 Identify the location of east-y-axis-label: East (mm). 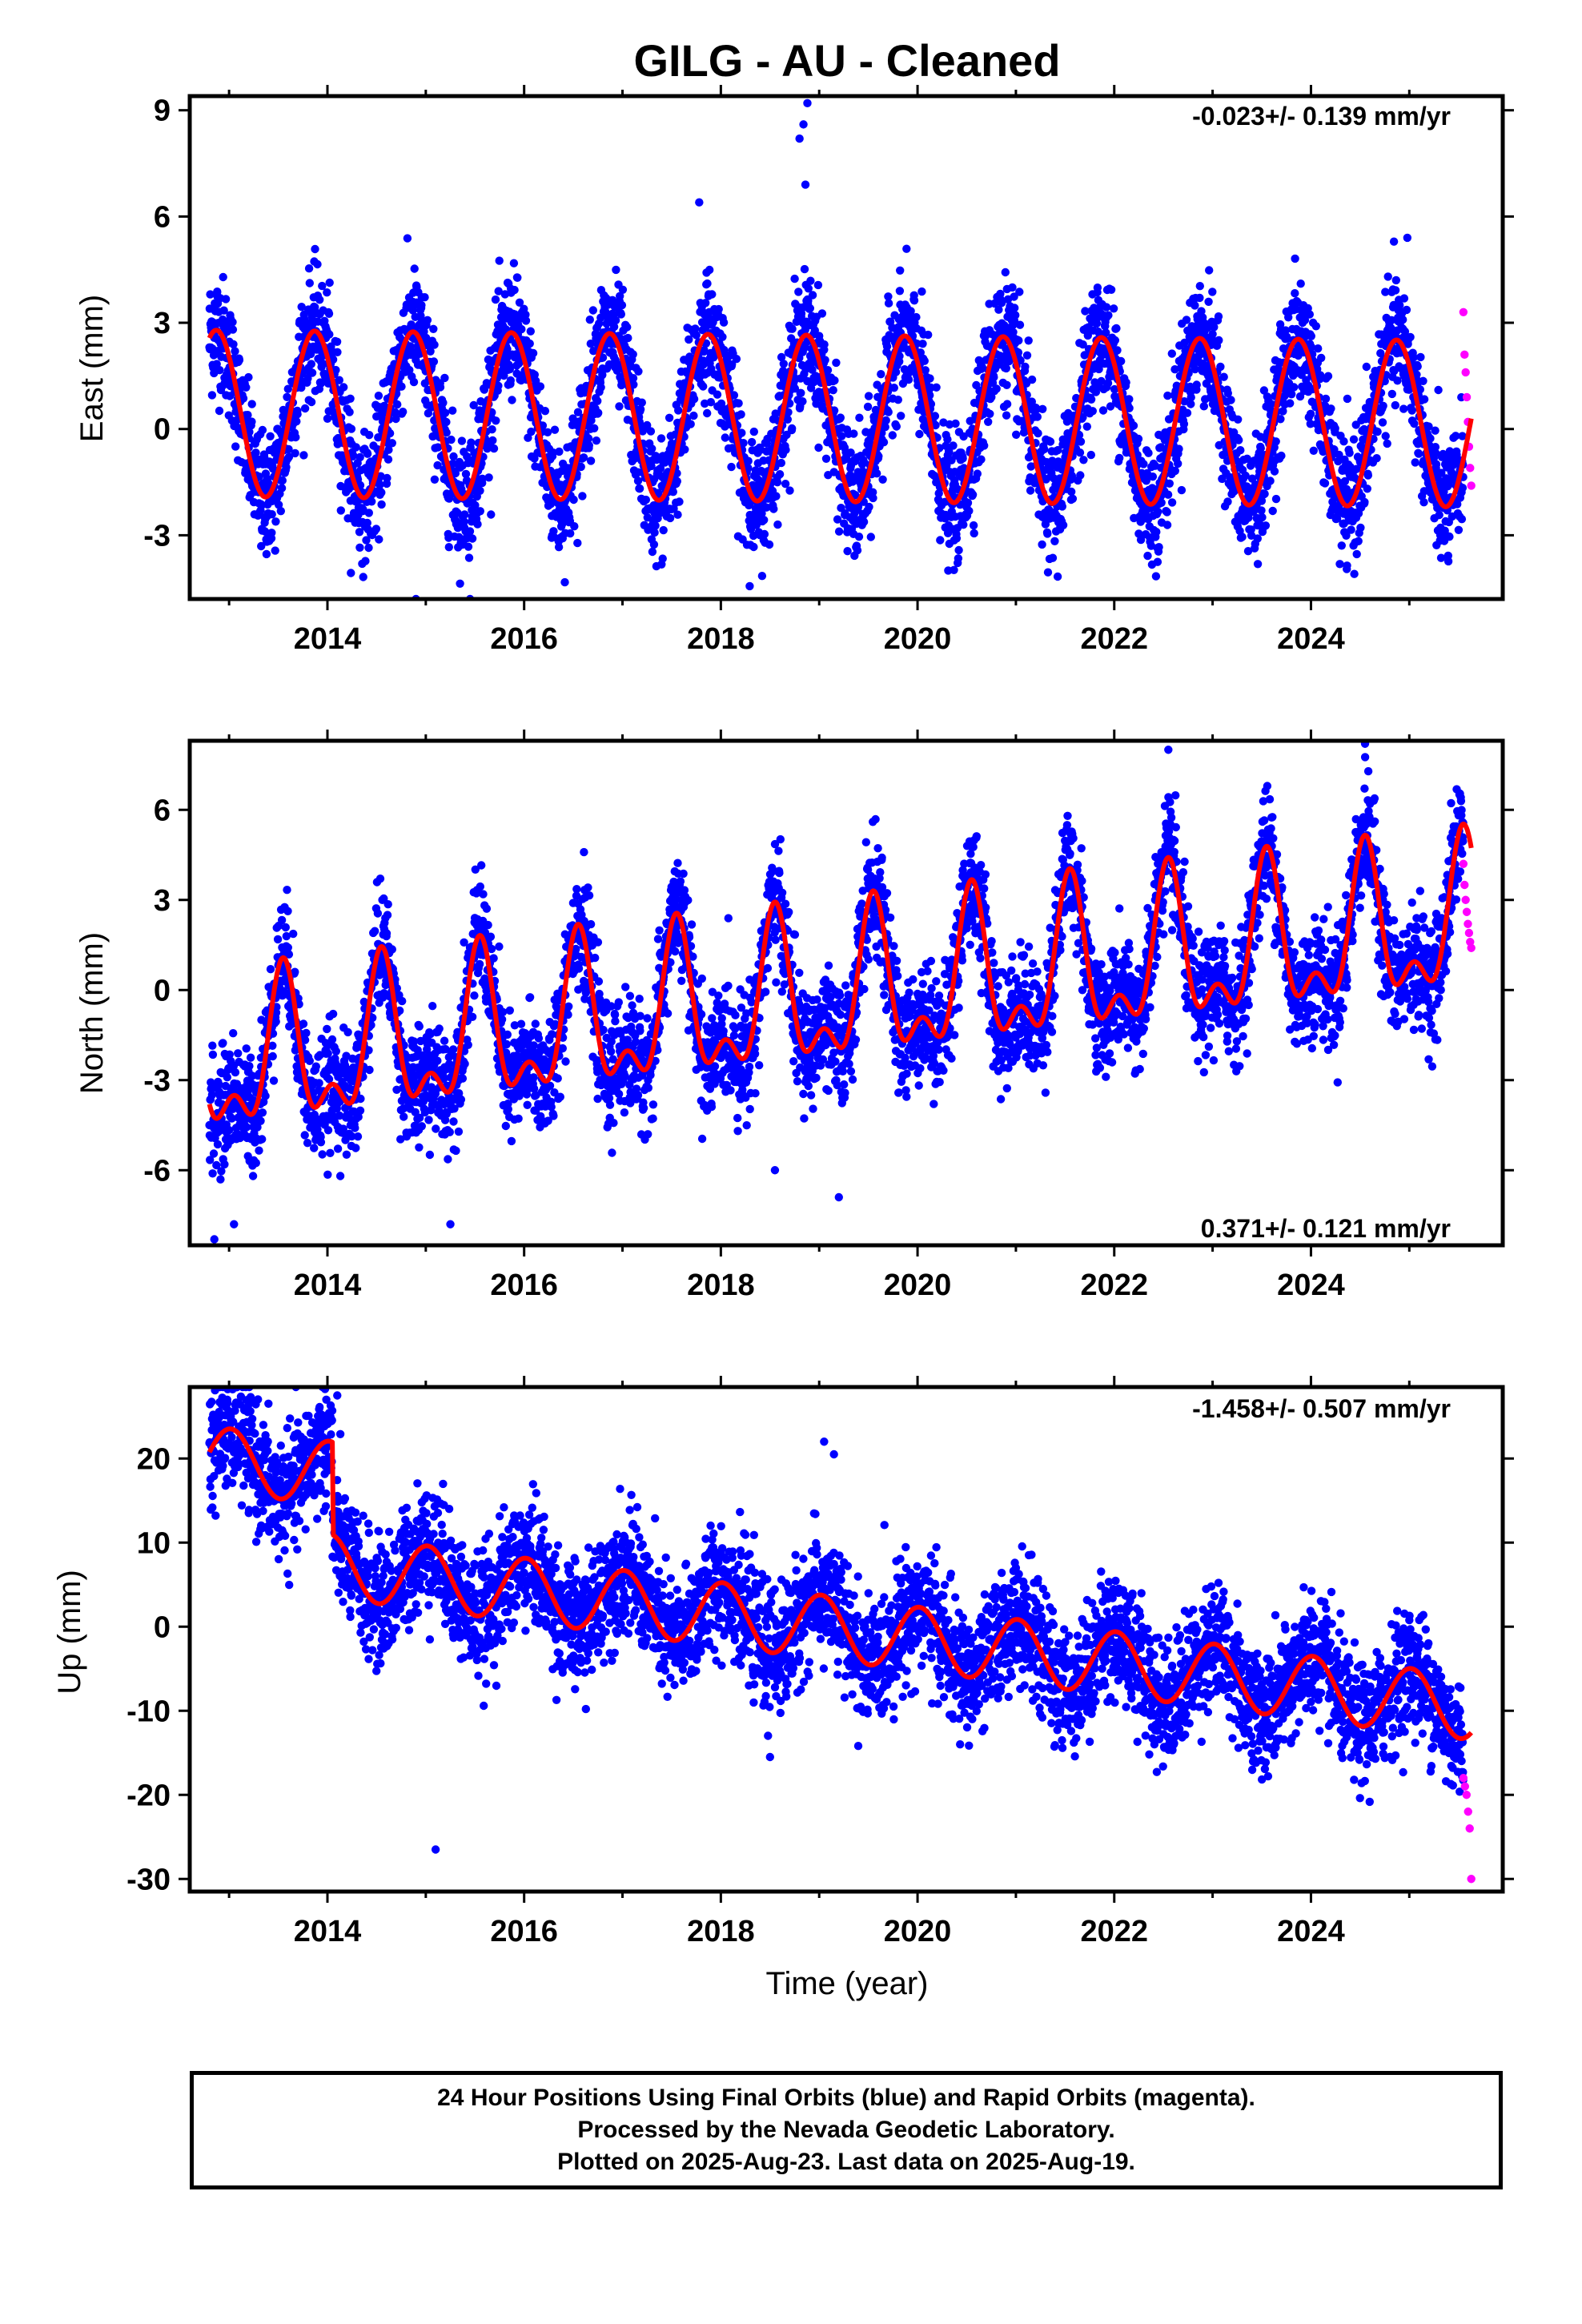
(92, 368).